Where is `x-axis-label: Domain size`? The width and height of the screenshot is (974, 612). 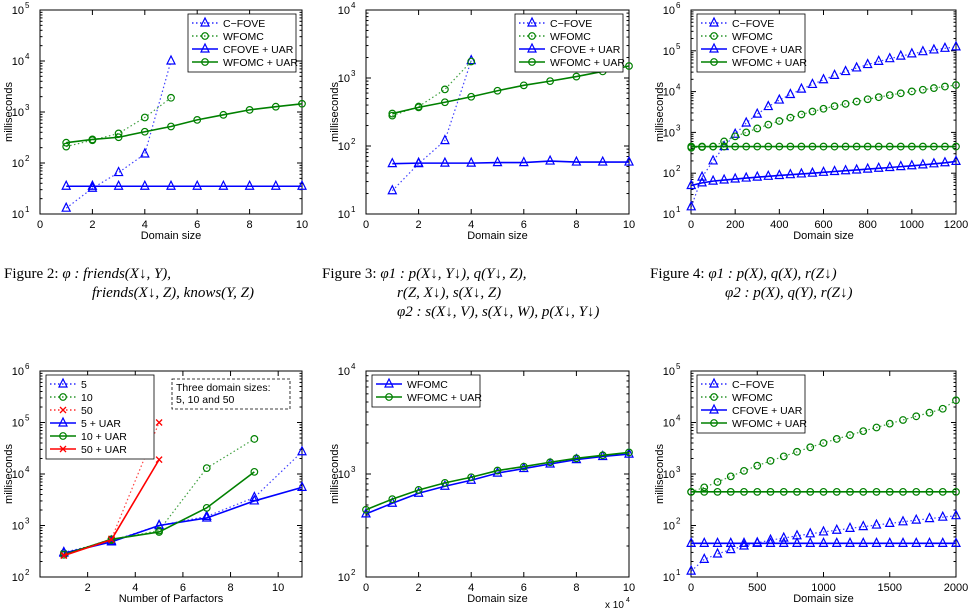 x-axis-label: Domain size is located at coordinates (497, 599).